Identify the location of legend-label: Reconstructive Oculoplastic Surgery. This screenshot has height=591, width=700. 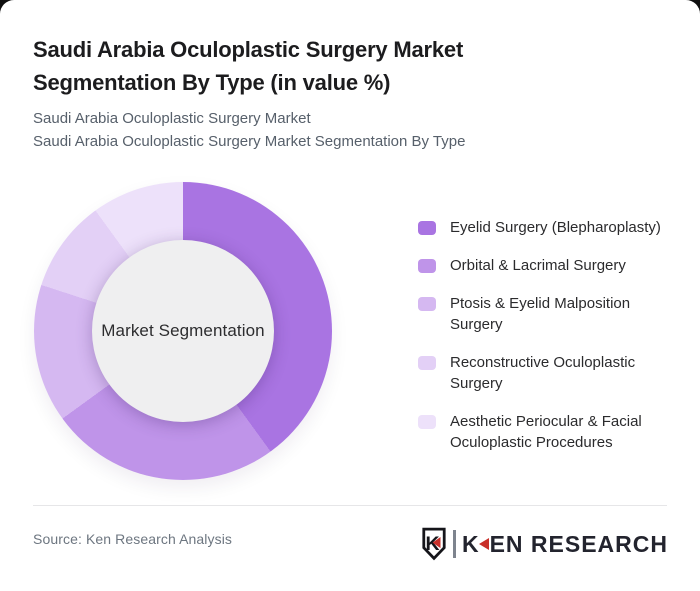
(543, 373).